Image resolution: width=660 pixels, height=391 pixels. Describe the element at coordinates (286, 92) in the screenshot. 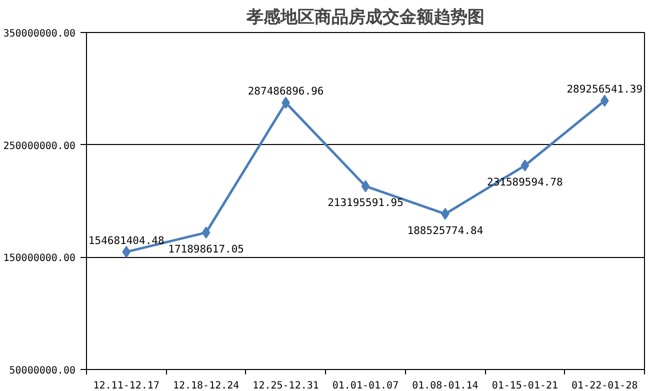

I see `data-label: 287486896.96` at that location.